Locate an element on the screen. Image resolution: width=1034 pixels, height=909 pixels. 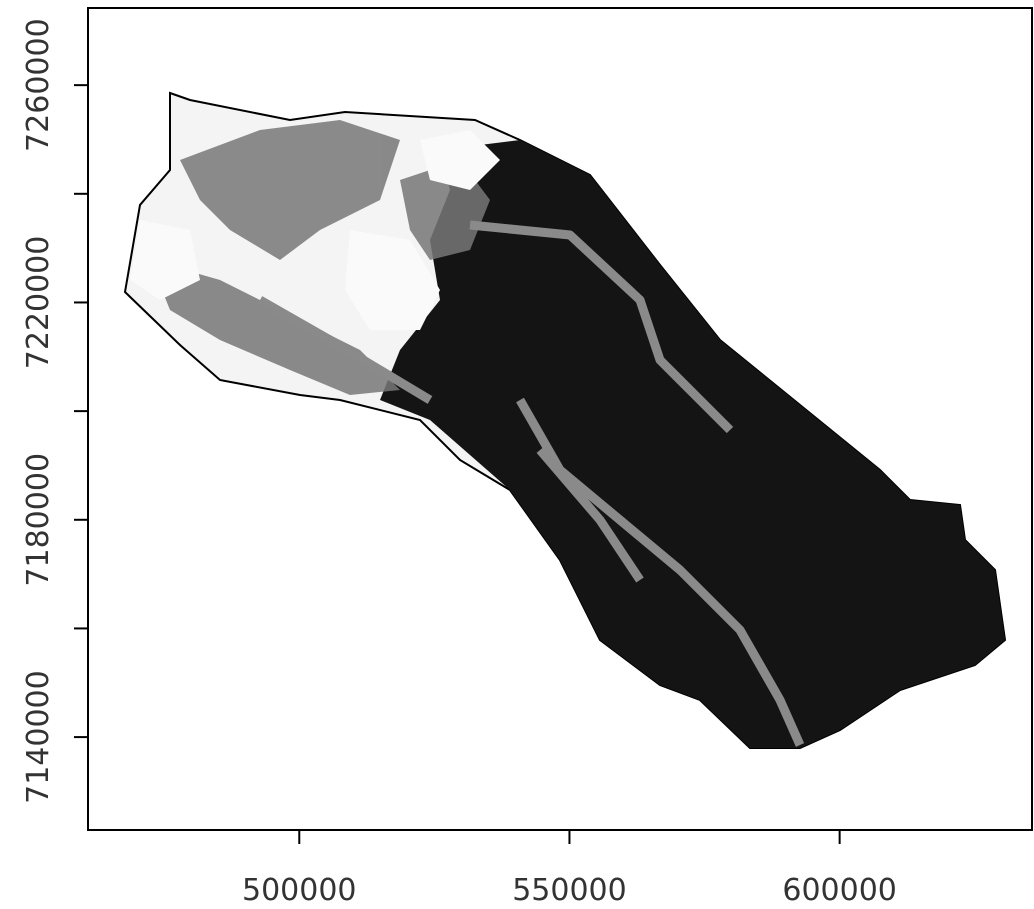
y-tick-label: 7140000 is located at coordinates (38, 737).